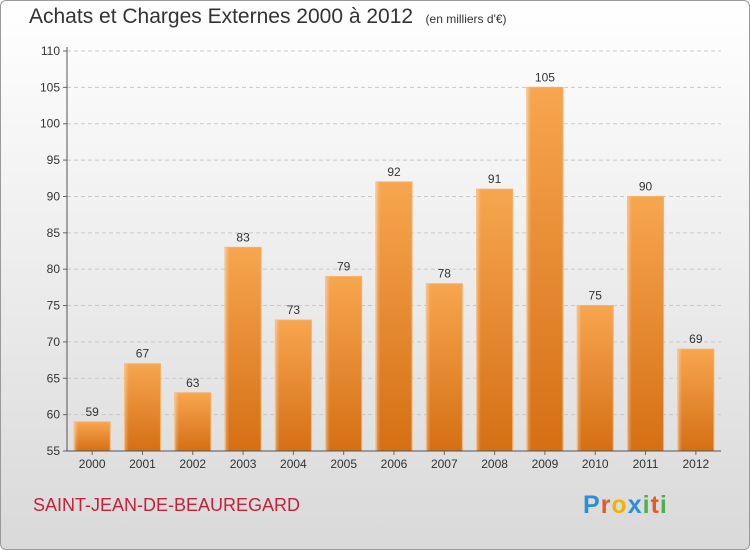  Describe the element at coordinates (695, 464) in the screenshot. I see `x-tick-label: 2012` at that location.